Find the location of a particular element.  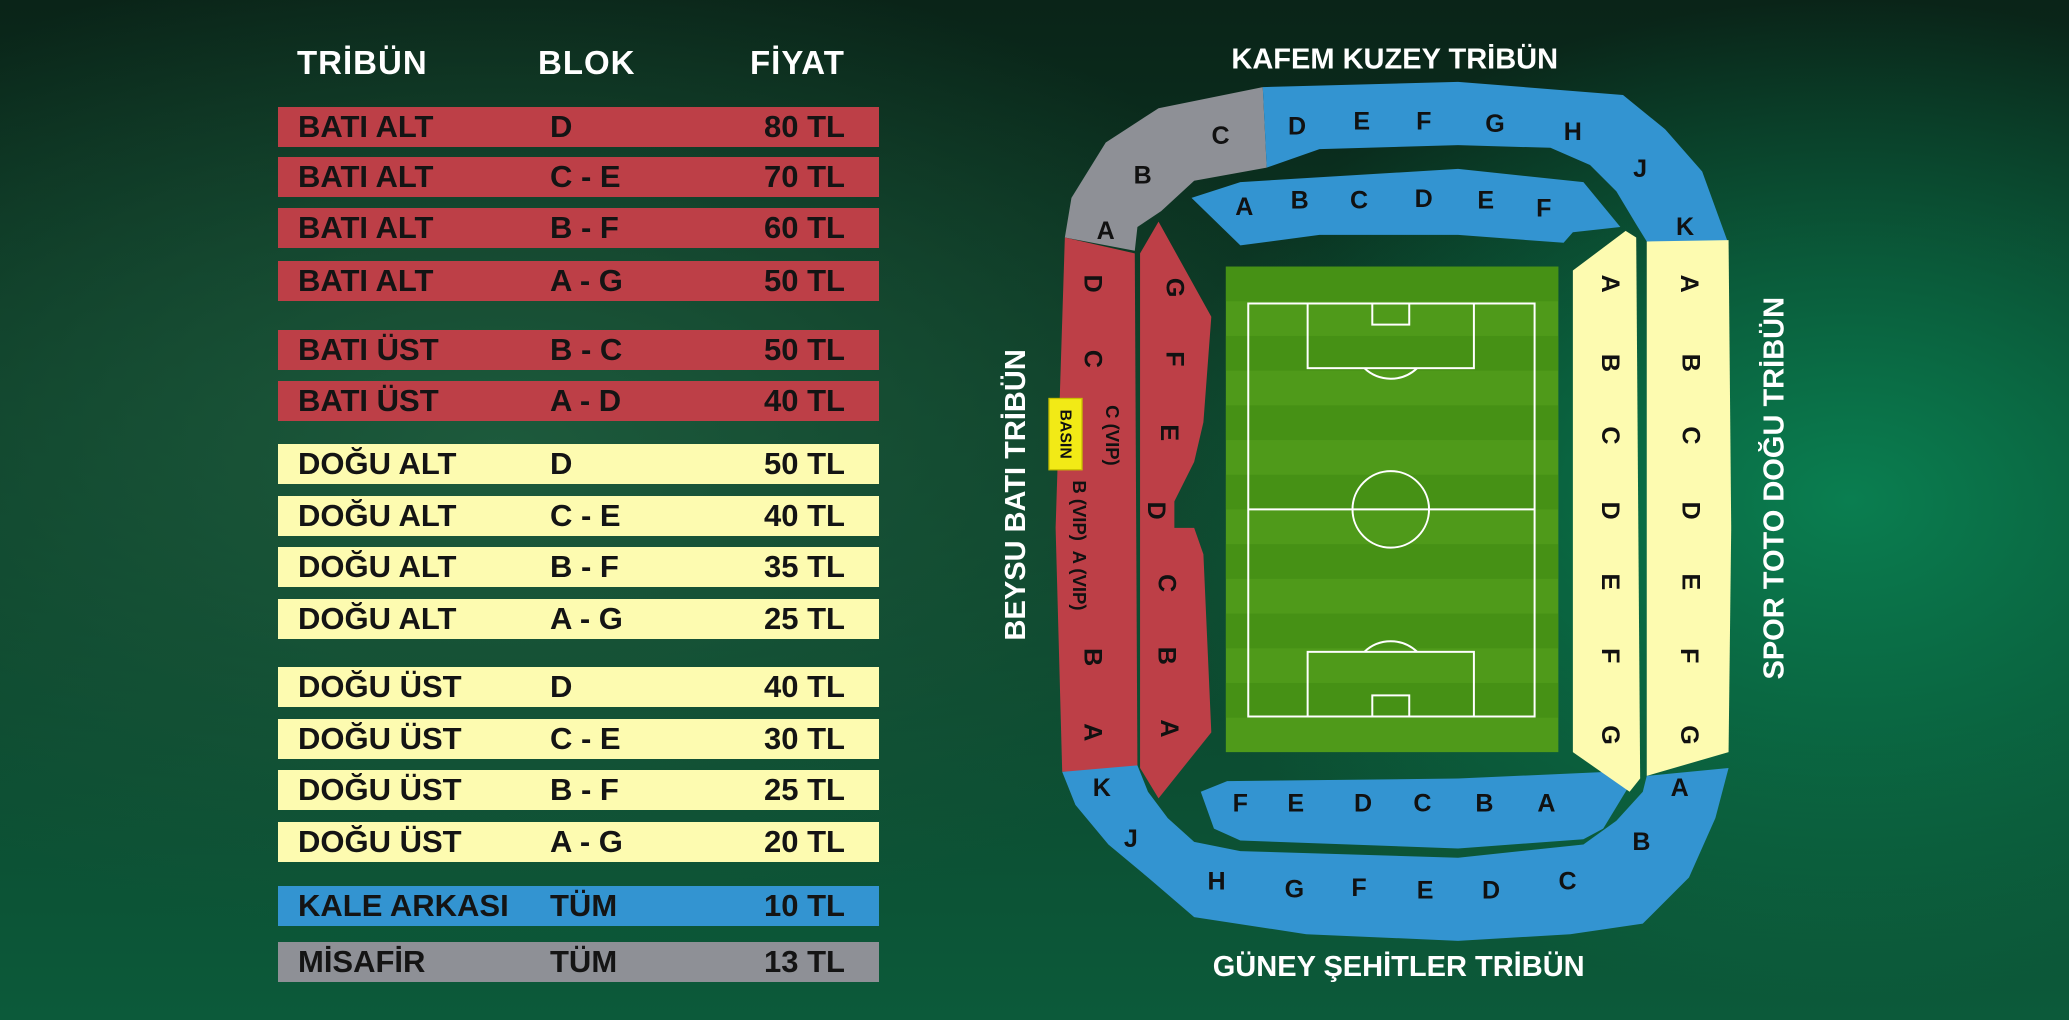

row-price: 30 TL is located at coordinates (804, 738).